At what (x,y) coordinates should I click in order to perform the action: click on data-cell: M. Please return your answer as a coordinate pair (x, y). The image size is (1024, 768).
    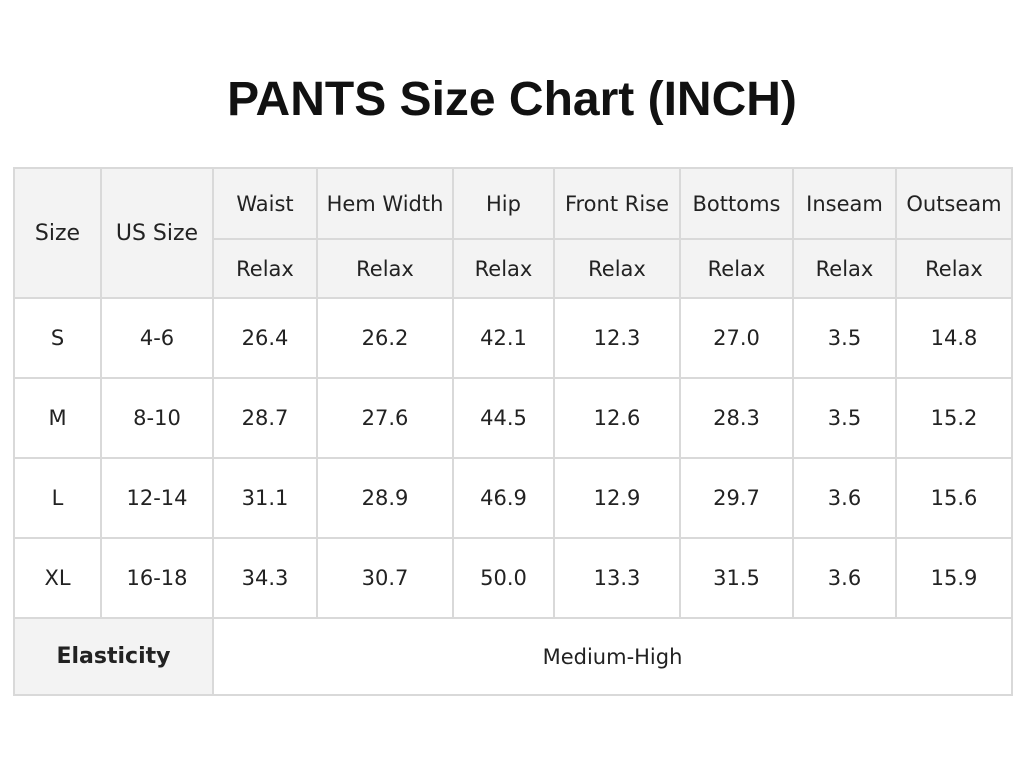
    Looking at the image, I should click on (57, 418).